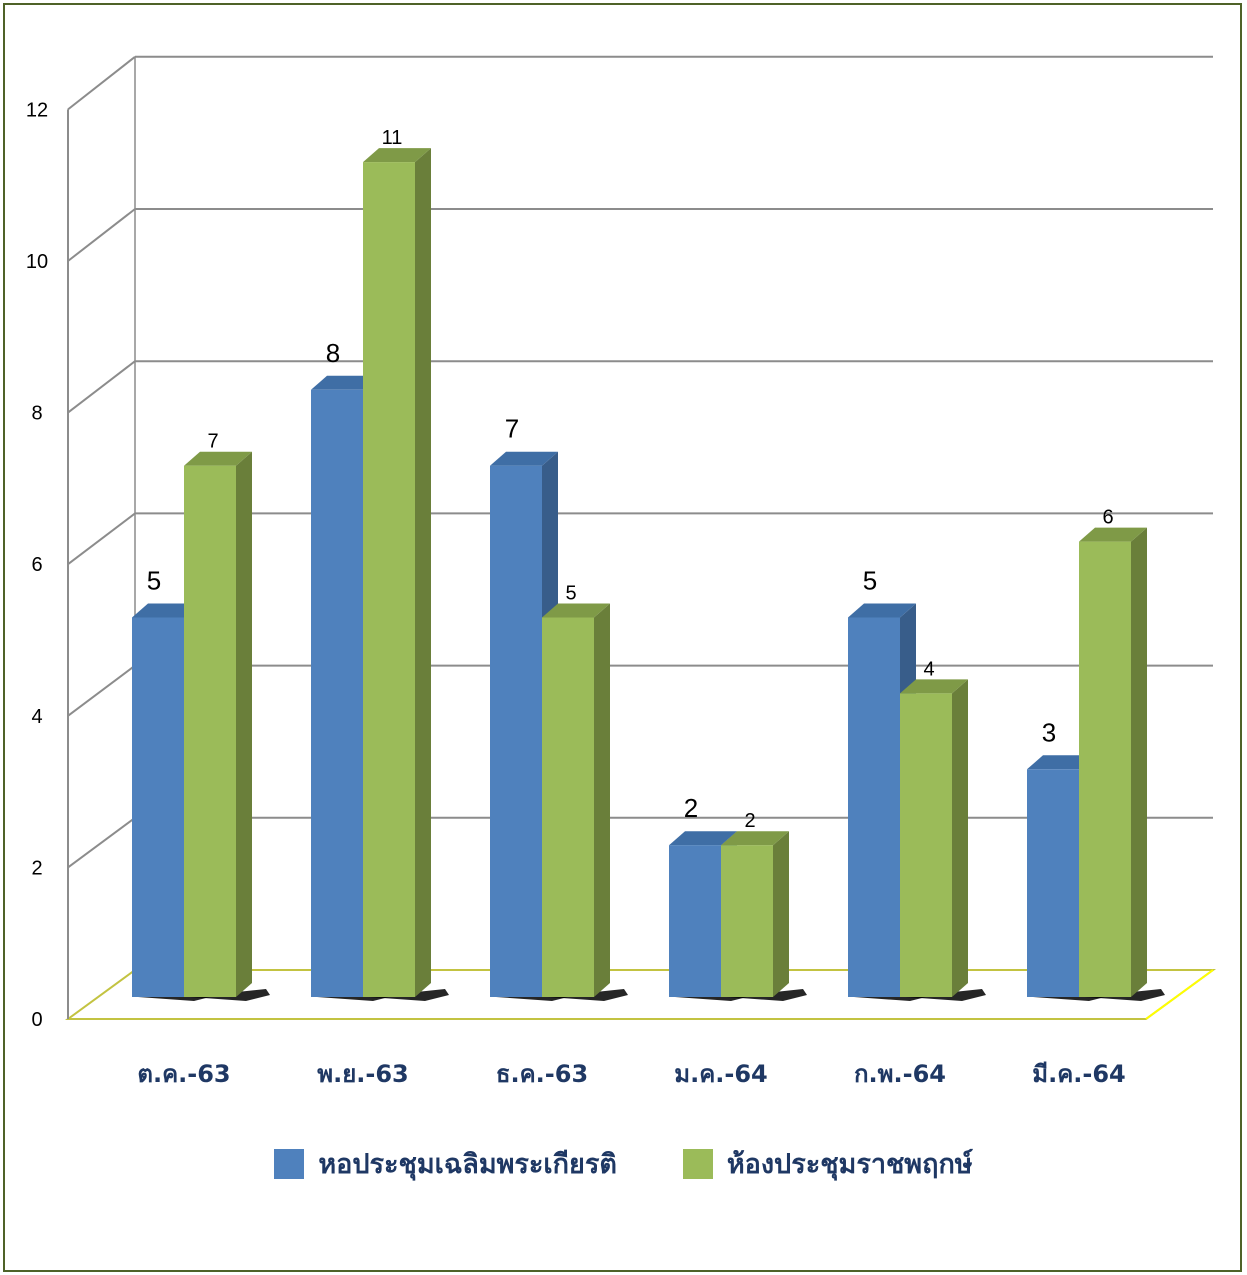  What do you see at coordinates (36, 414) in the screenshot?
I see `y-tick-label: 8` at bounding box center [36, 414].